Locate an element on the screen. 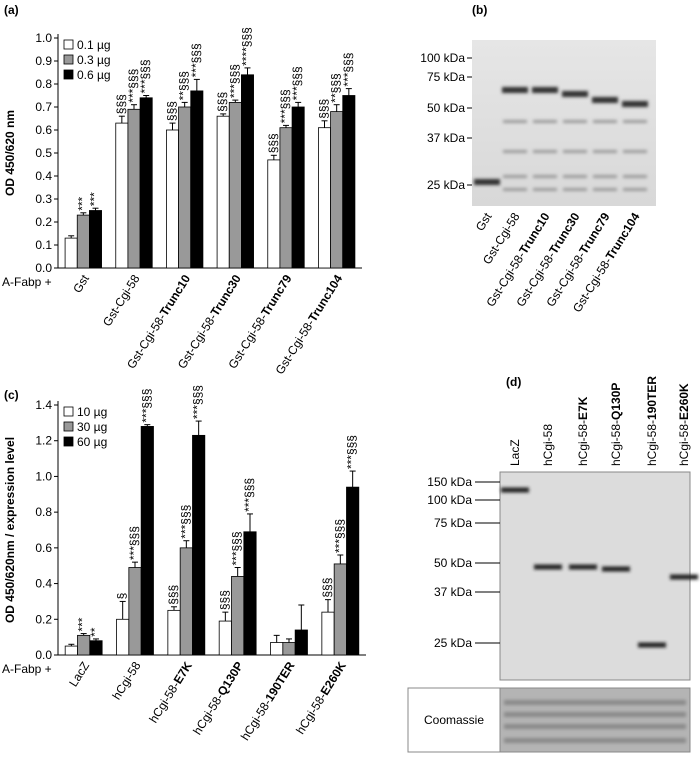 This screenshot has width=700, height=769. legend-label: 0.1 µg is located at coordinates (94, 45).